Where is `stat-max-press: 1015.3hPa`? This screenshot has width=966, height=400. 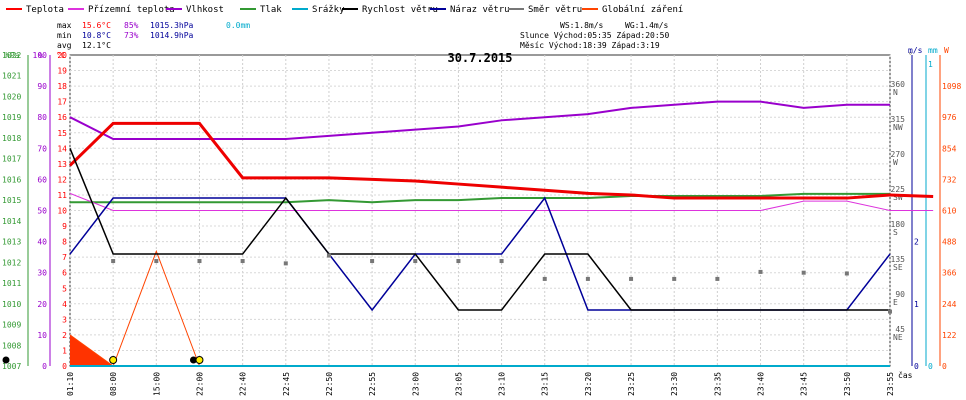
stat-max-press: 1015.3hPa is located at coordinates (172, 25).